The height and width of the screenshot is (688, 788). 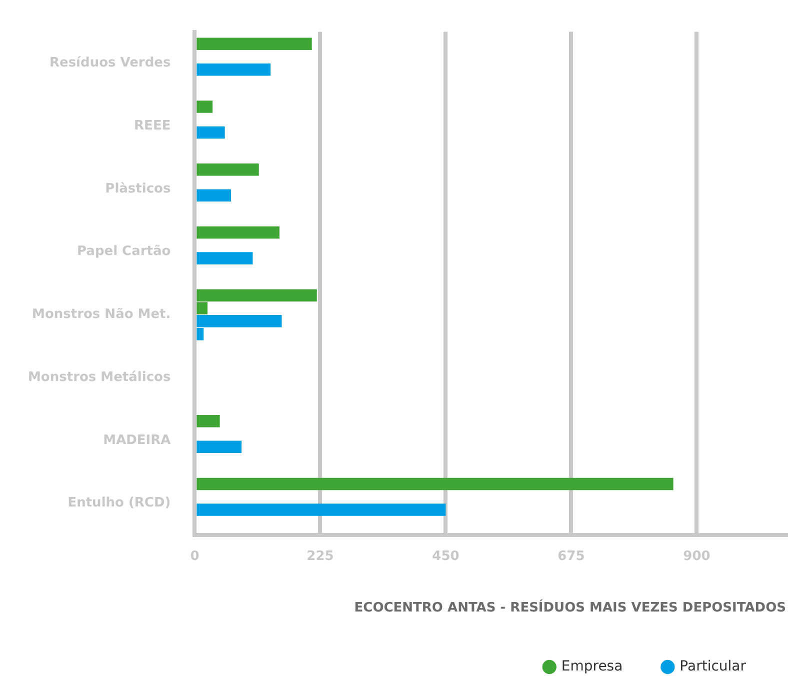 I want to click on legend-label: Particular, so click(x=713, y=666).